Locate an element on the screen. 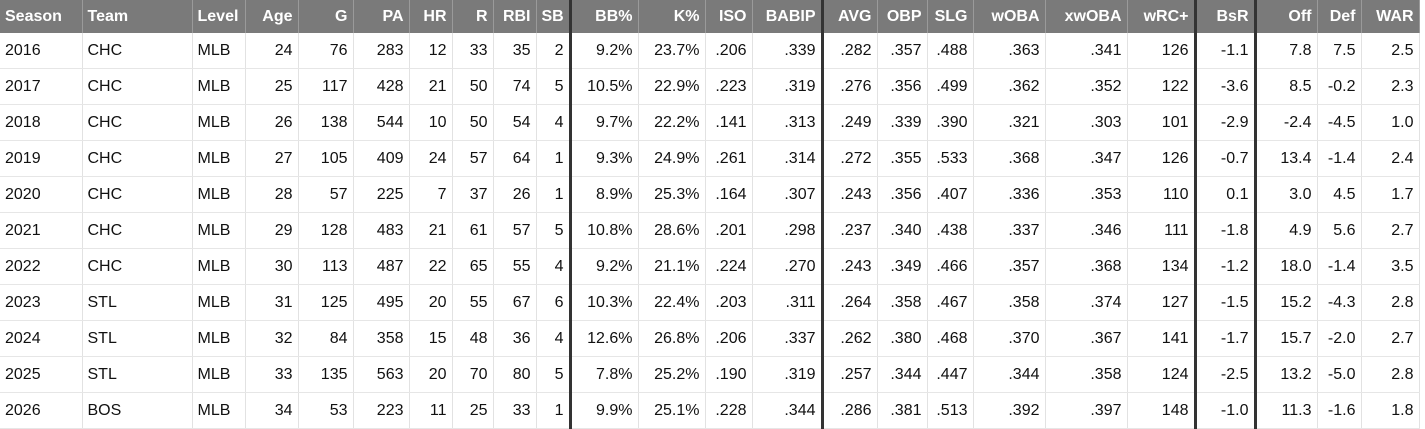 The height and width of the screenshot is (429, 1425). cell: .249 is located at coordinates (850, 122).